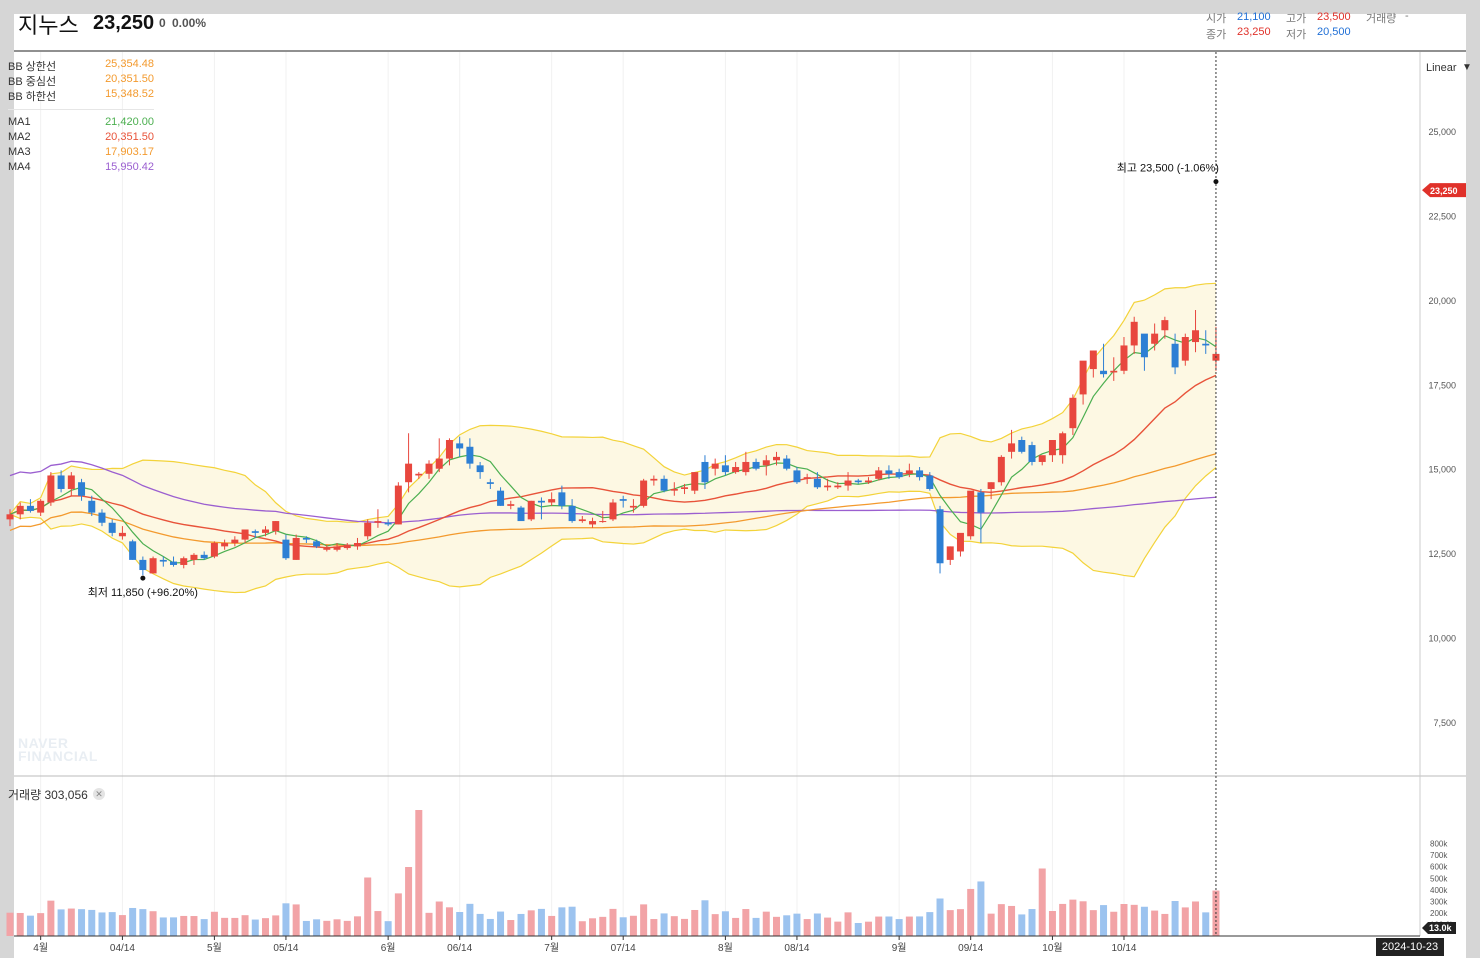 The width and height of the screenshot is (1480, 958). Describe the element at coordinates (81, 123) in the screenshot. I see `legend-ma1: MA1 21,420.00` at that location.